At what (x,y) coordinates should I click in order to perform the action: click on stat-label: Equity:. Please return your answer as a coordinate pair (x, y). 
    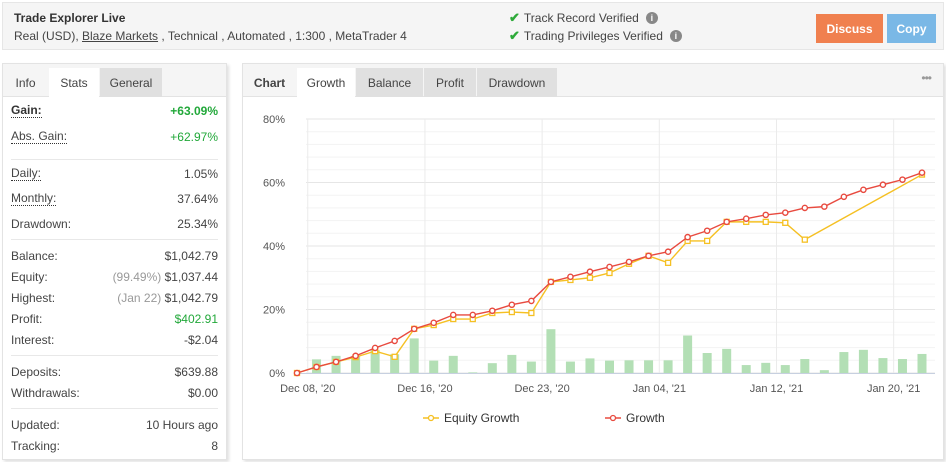
    Looking at the image, I should click on (29, 277).